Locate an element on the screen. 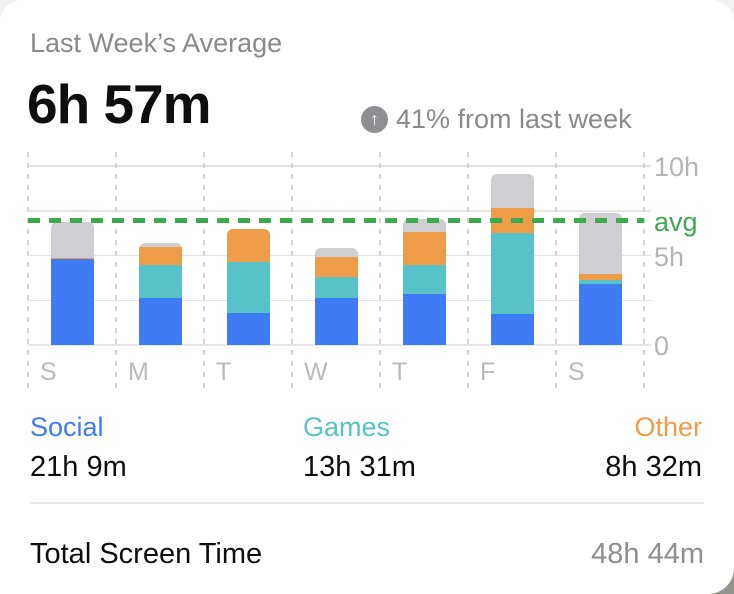 This screenshot has width=734, height=594. change-row: ↑ 41% from last week is located at coordinates (496, 119).